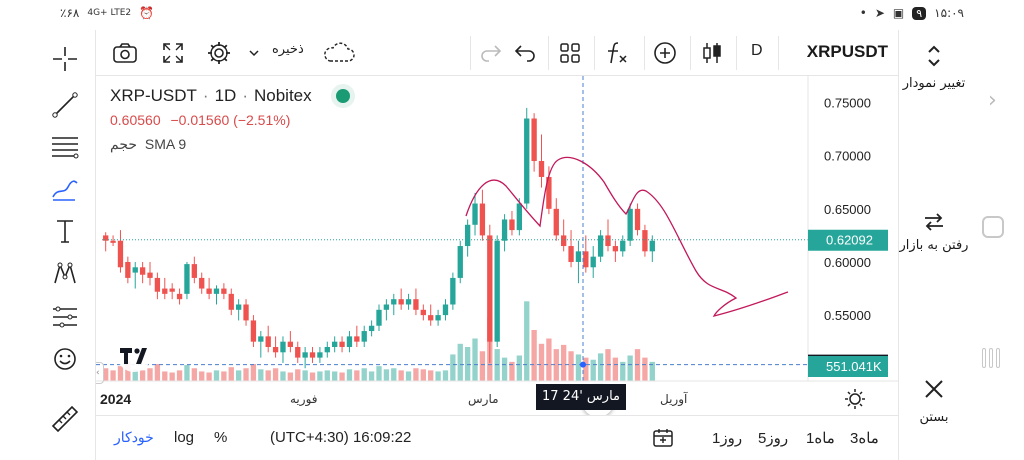  What do you see at coordinates (219, 53) in the screenshot?
I see `settings-button` at bounding box center [219, 53].